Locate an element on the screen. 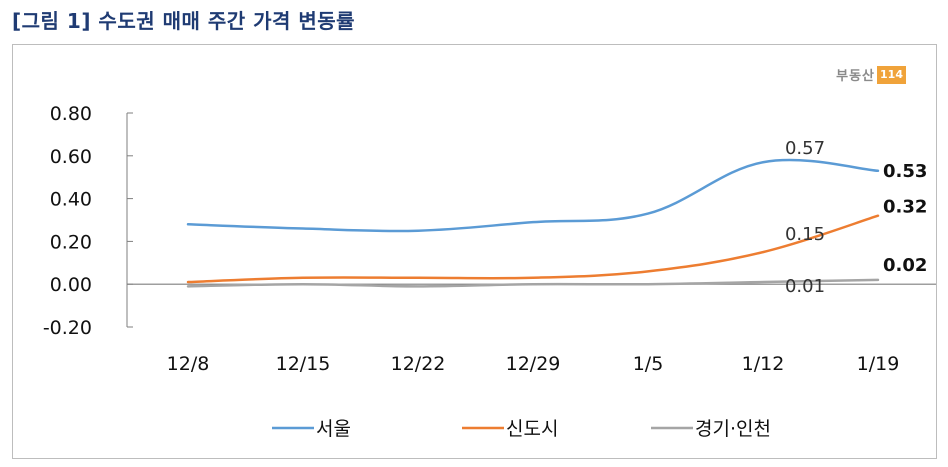 This screenshot has height=467, width=948. x-tick-label: 1/19 is located at coordinates (878, 364).